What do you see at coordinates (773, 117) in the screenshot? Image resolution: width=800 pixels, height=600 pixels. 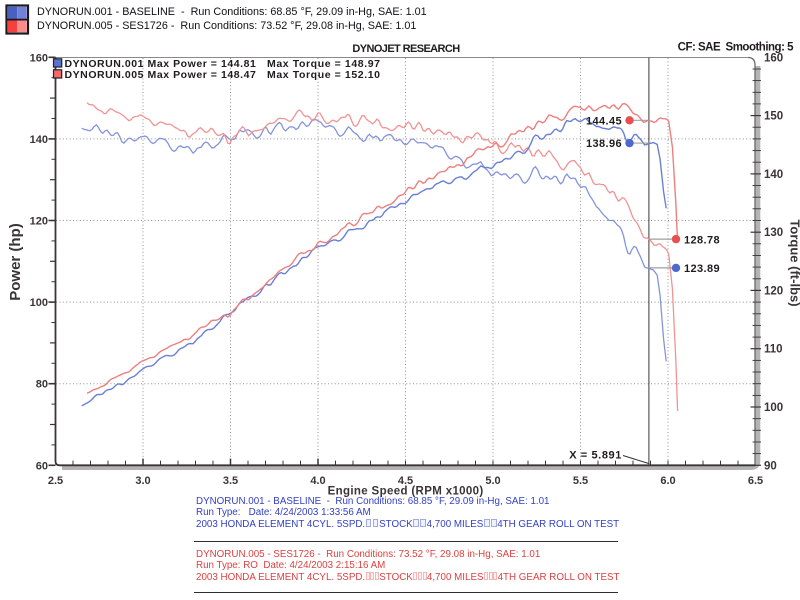 I see `svg-text: 150` at bounding box center [773, 117].